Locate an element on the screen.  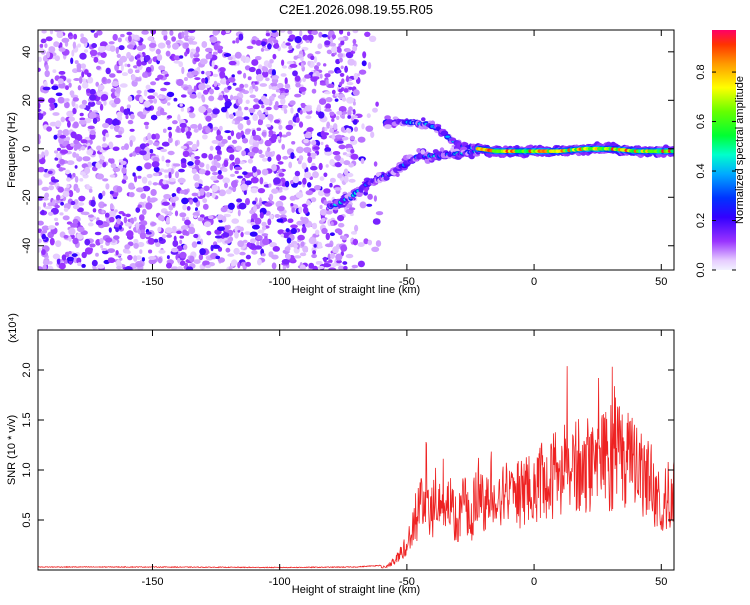
spectrogram-peak-blob is located at coordinates (672, 151).